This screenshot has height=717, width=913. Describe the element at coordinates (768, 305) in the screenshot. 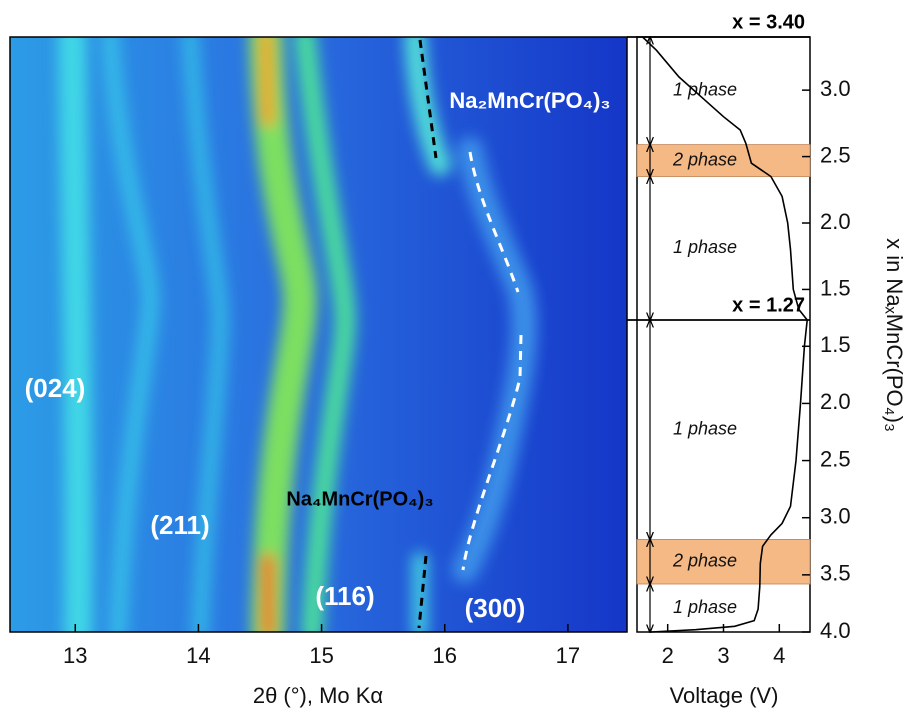

I see `marker-label: x = 1.27` at that location.